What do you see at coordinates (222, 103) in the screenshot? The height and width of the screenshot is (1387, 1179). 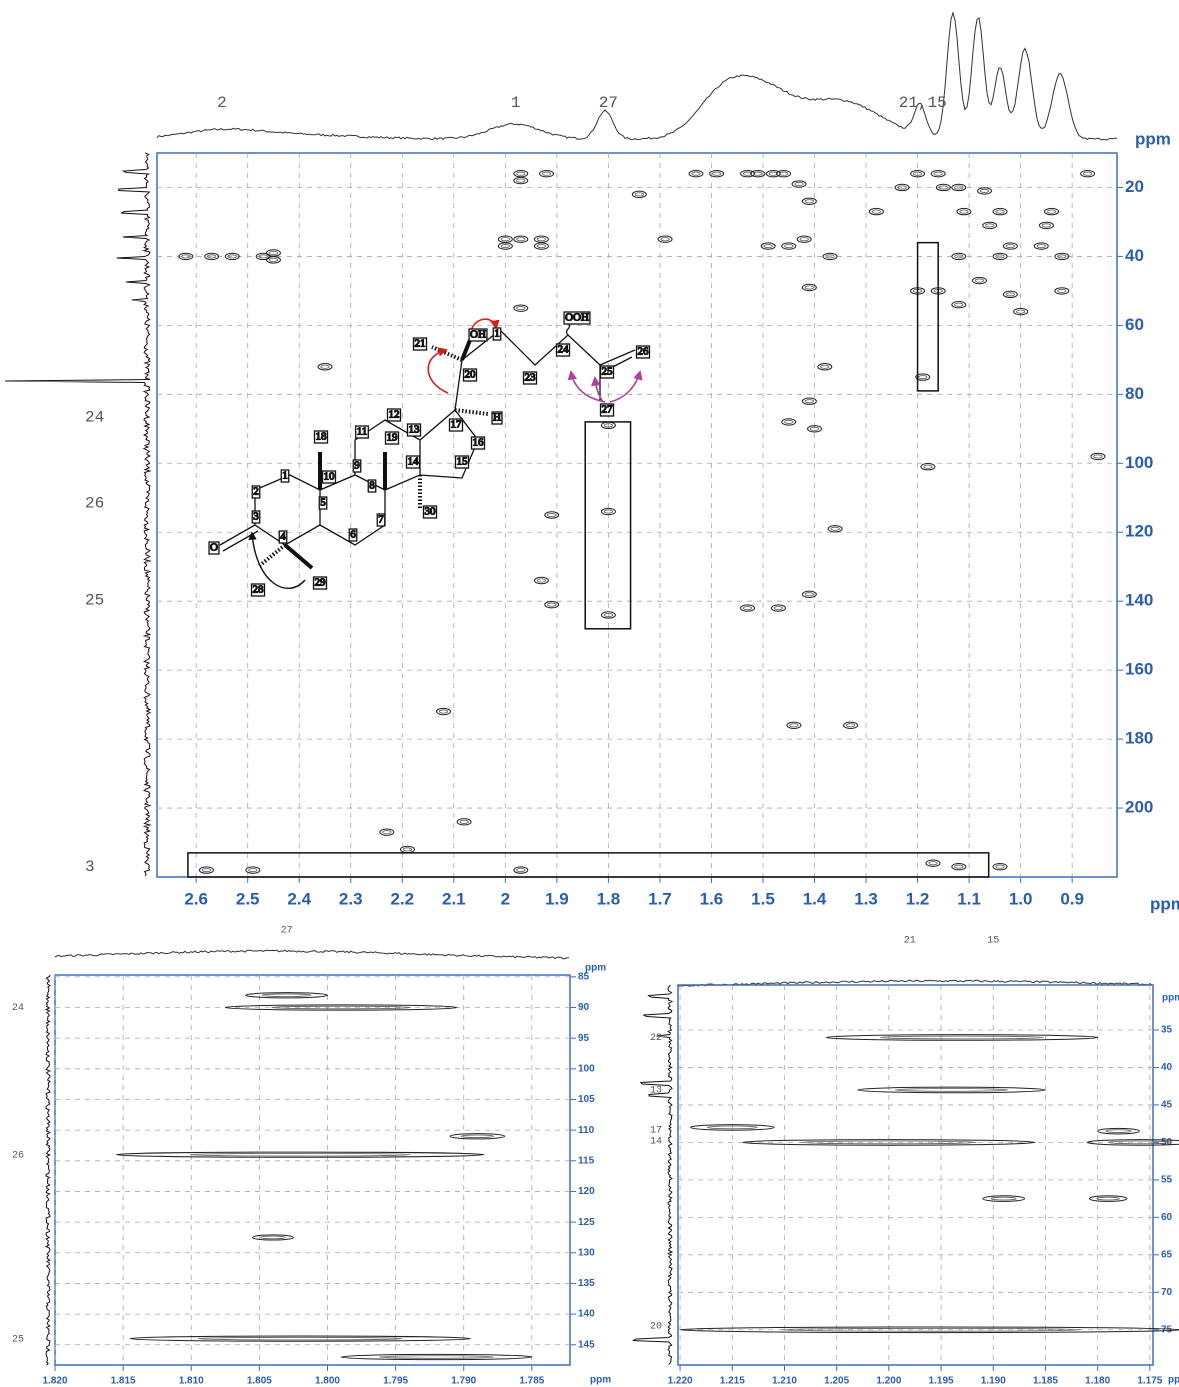 I see `peak-label: 2` at bounding box center [222, 103].